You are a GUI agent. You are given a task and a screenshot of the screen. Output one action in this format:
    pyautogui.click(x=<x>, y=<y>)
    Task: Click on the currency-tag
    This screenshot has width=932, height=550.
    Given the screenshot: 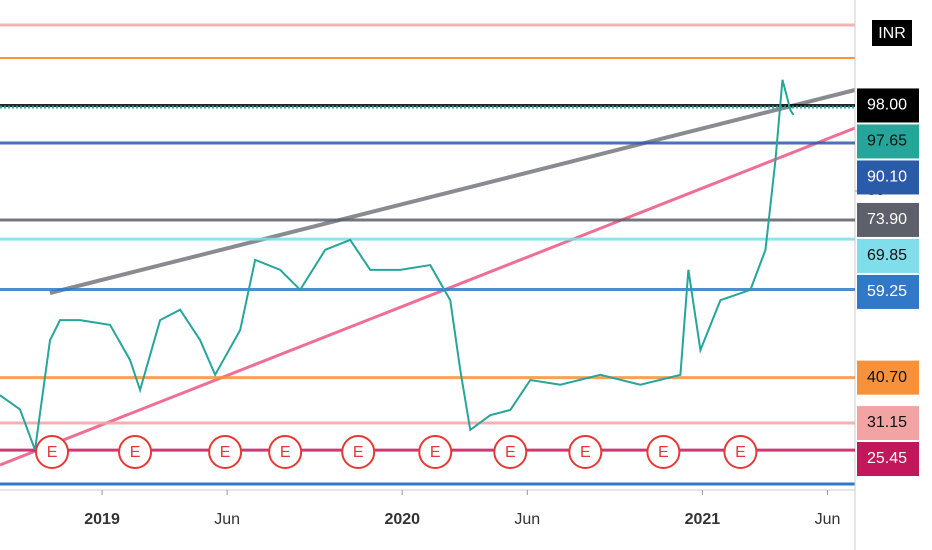 What is the action you would take?
    pyautogui.click(x=892, y=33)
    